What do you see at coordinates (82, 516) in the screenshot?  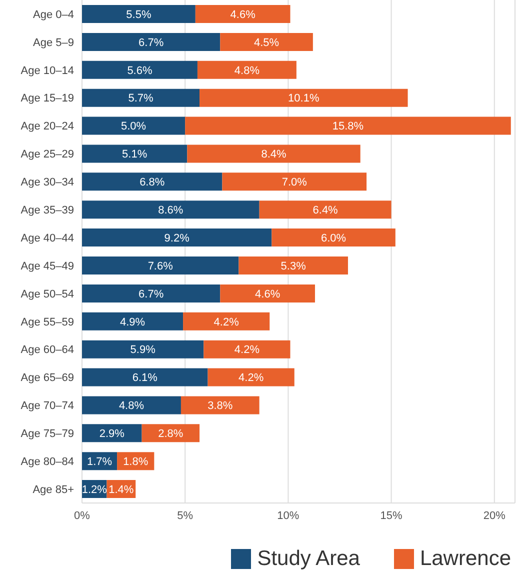 I see `x-tick-label: 0%` at bounding box center [82, 516].